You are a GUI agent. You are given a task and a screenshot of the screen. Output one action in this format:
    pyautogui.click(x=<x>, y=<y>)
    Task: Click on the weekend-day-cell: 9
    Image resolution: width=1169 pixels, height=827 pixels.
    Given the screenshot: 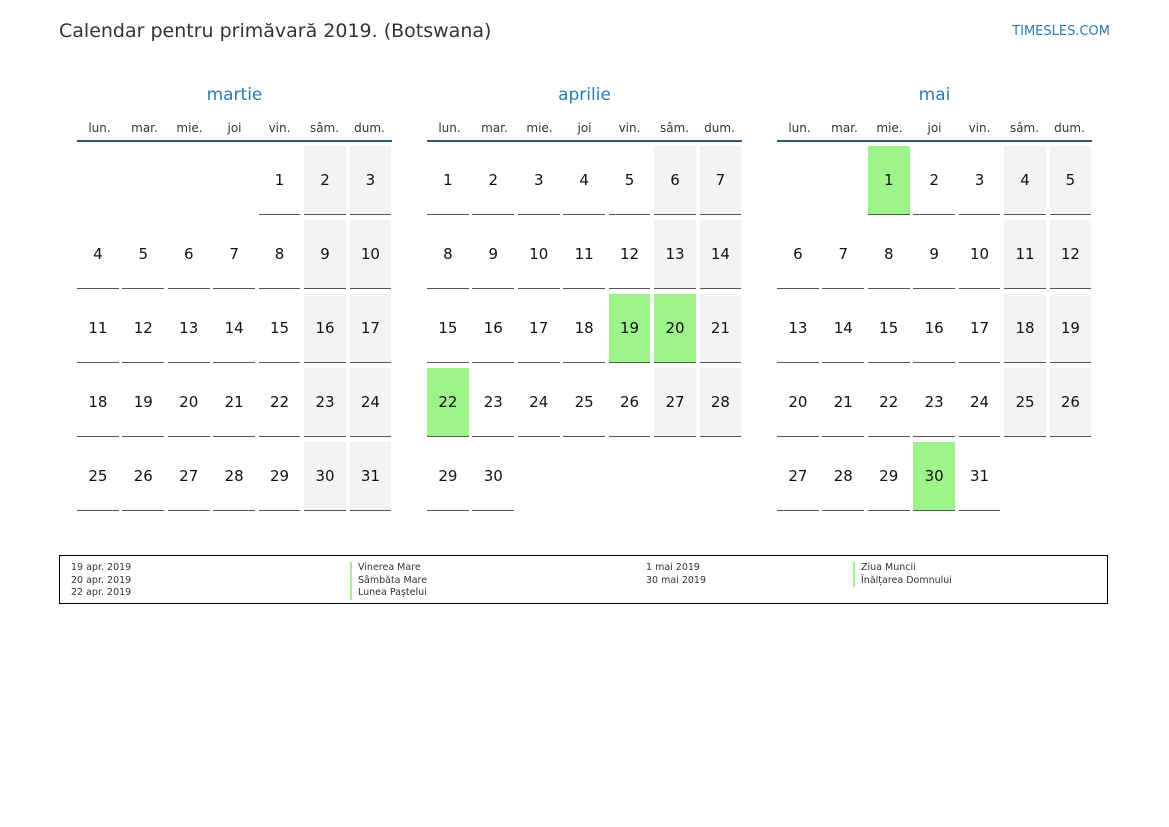 What is the action you would take?
    pyautogui.click(x=325, y=254)
    